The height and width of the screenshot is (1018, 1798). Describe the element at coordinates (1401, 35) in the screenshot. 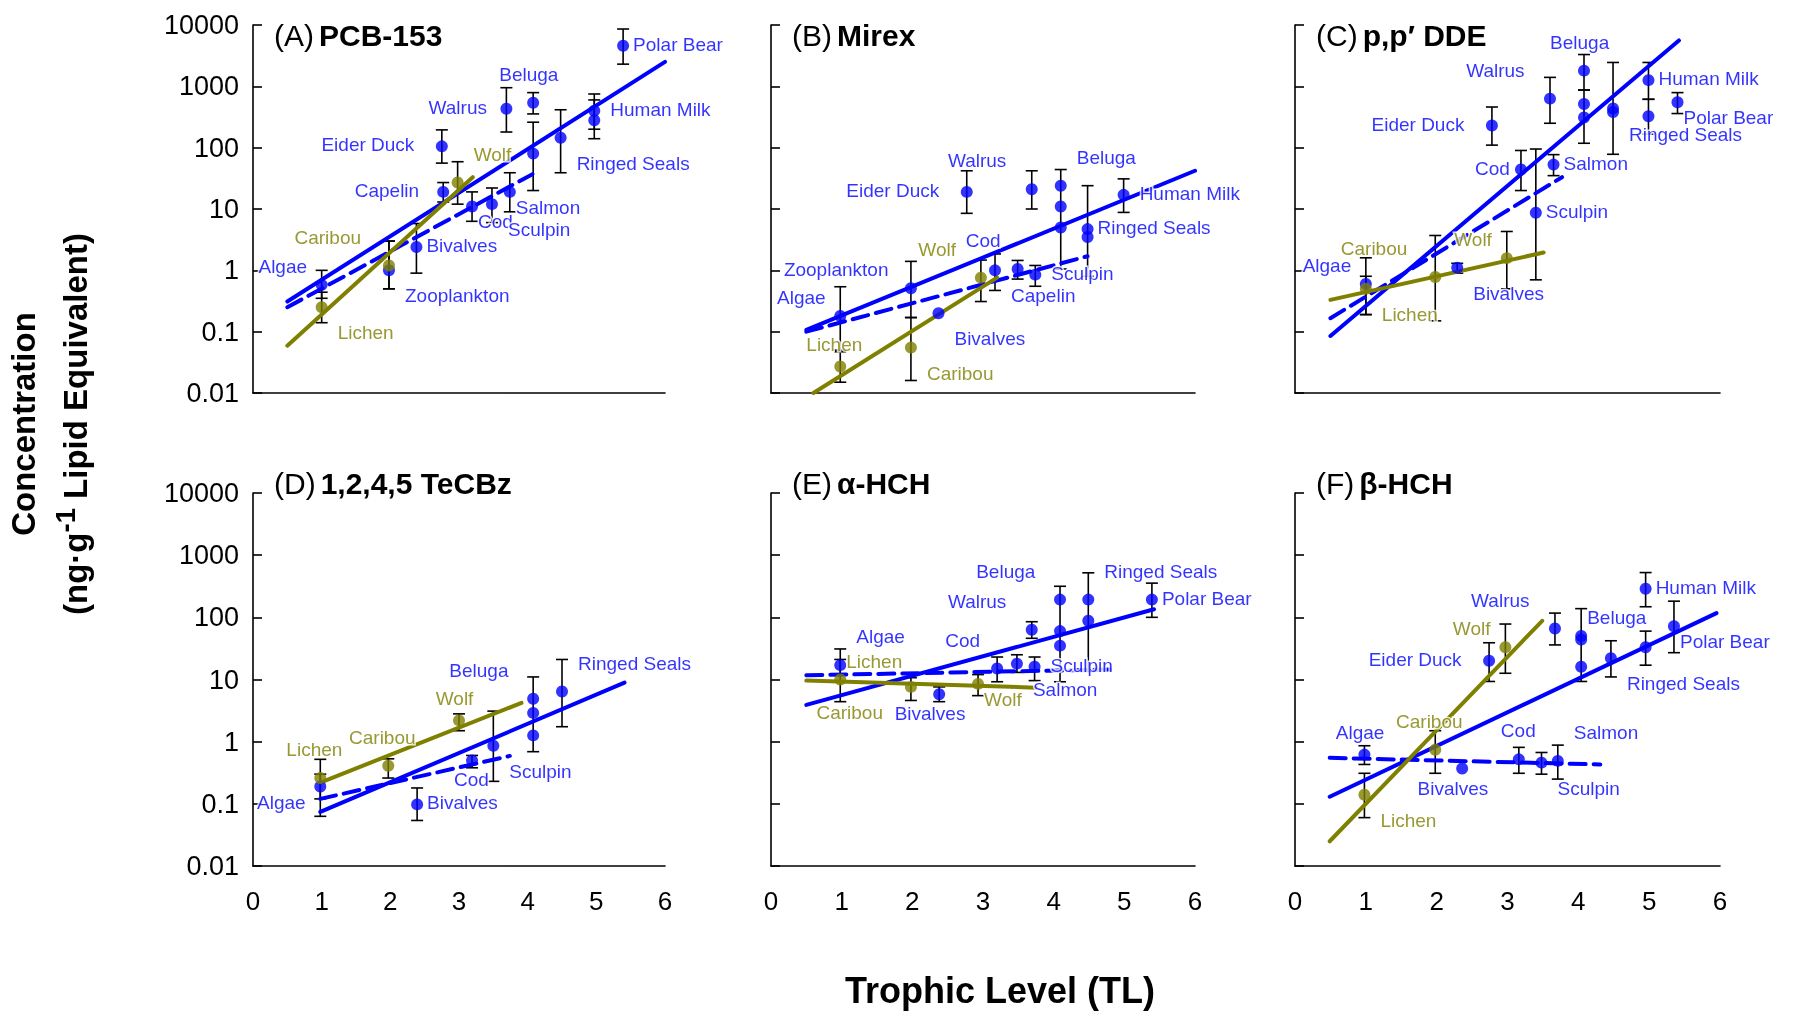

I see `chart-title: (C) p,p′ DDE` at that location.